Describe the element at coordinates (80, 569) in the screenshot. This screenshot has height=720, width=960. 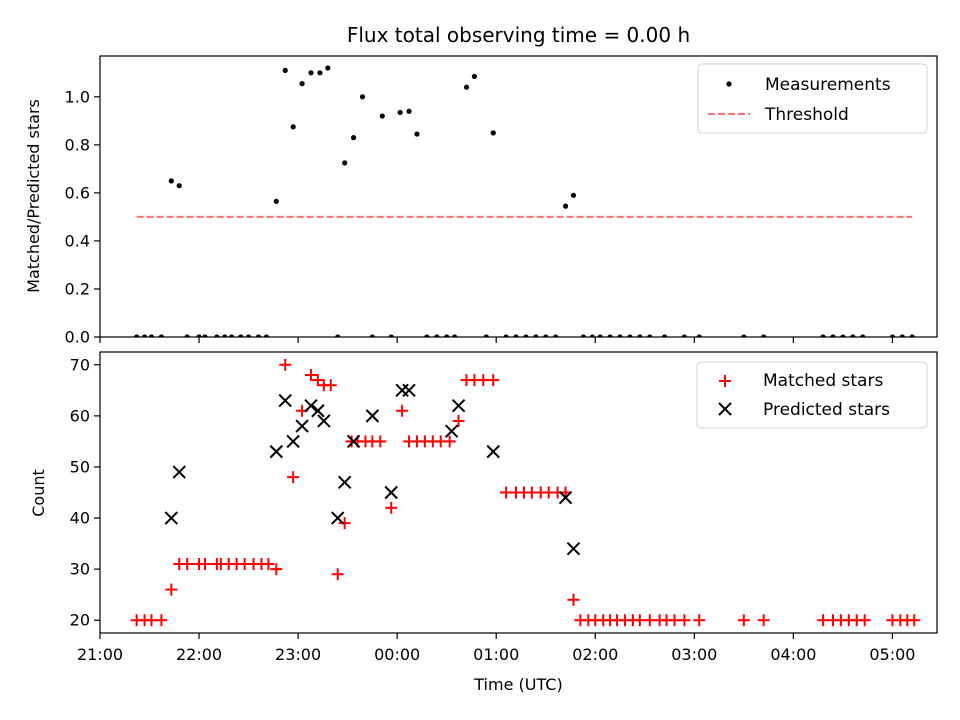
I see `count-y-tick-label: 30` at that location.